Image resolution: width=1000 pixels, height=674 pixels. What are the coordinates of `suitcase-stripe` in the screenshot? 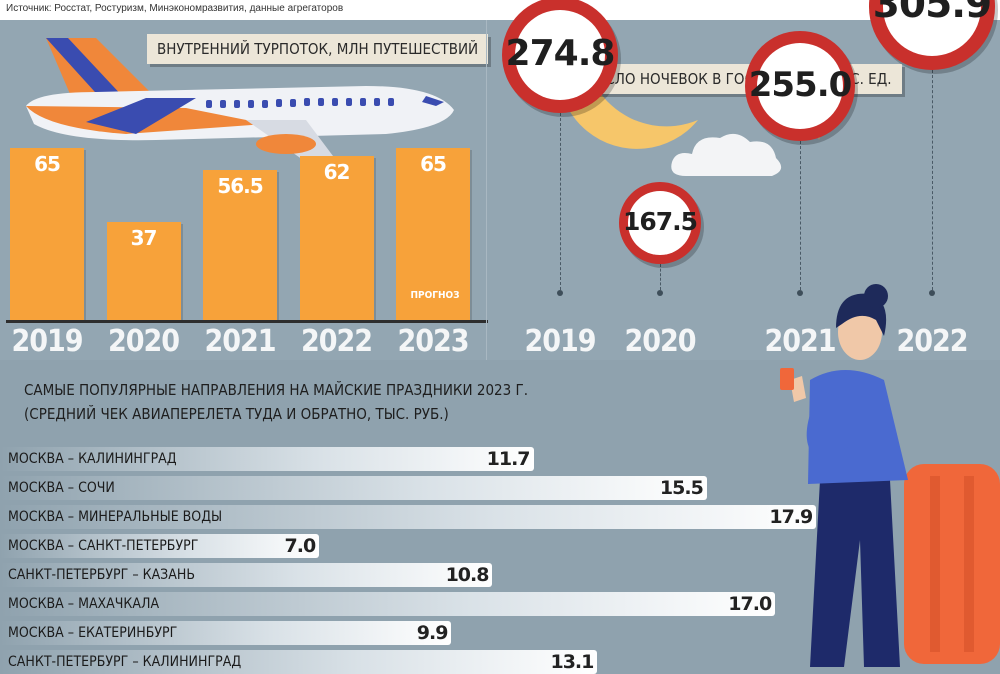 It's located at (935, 564).